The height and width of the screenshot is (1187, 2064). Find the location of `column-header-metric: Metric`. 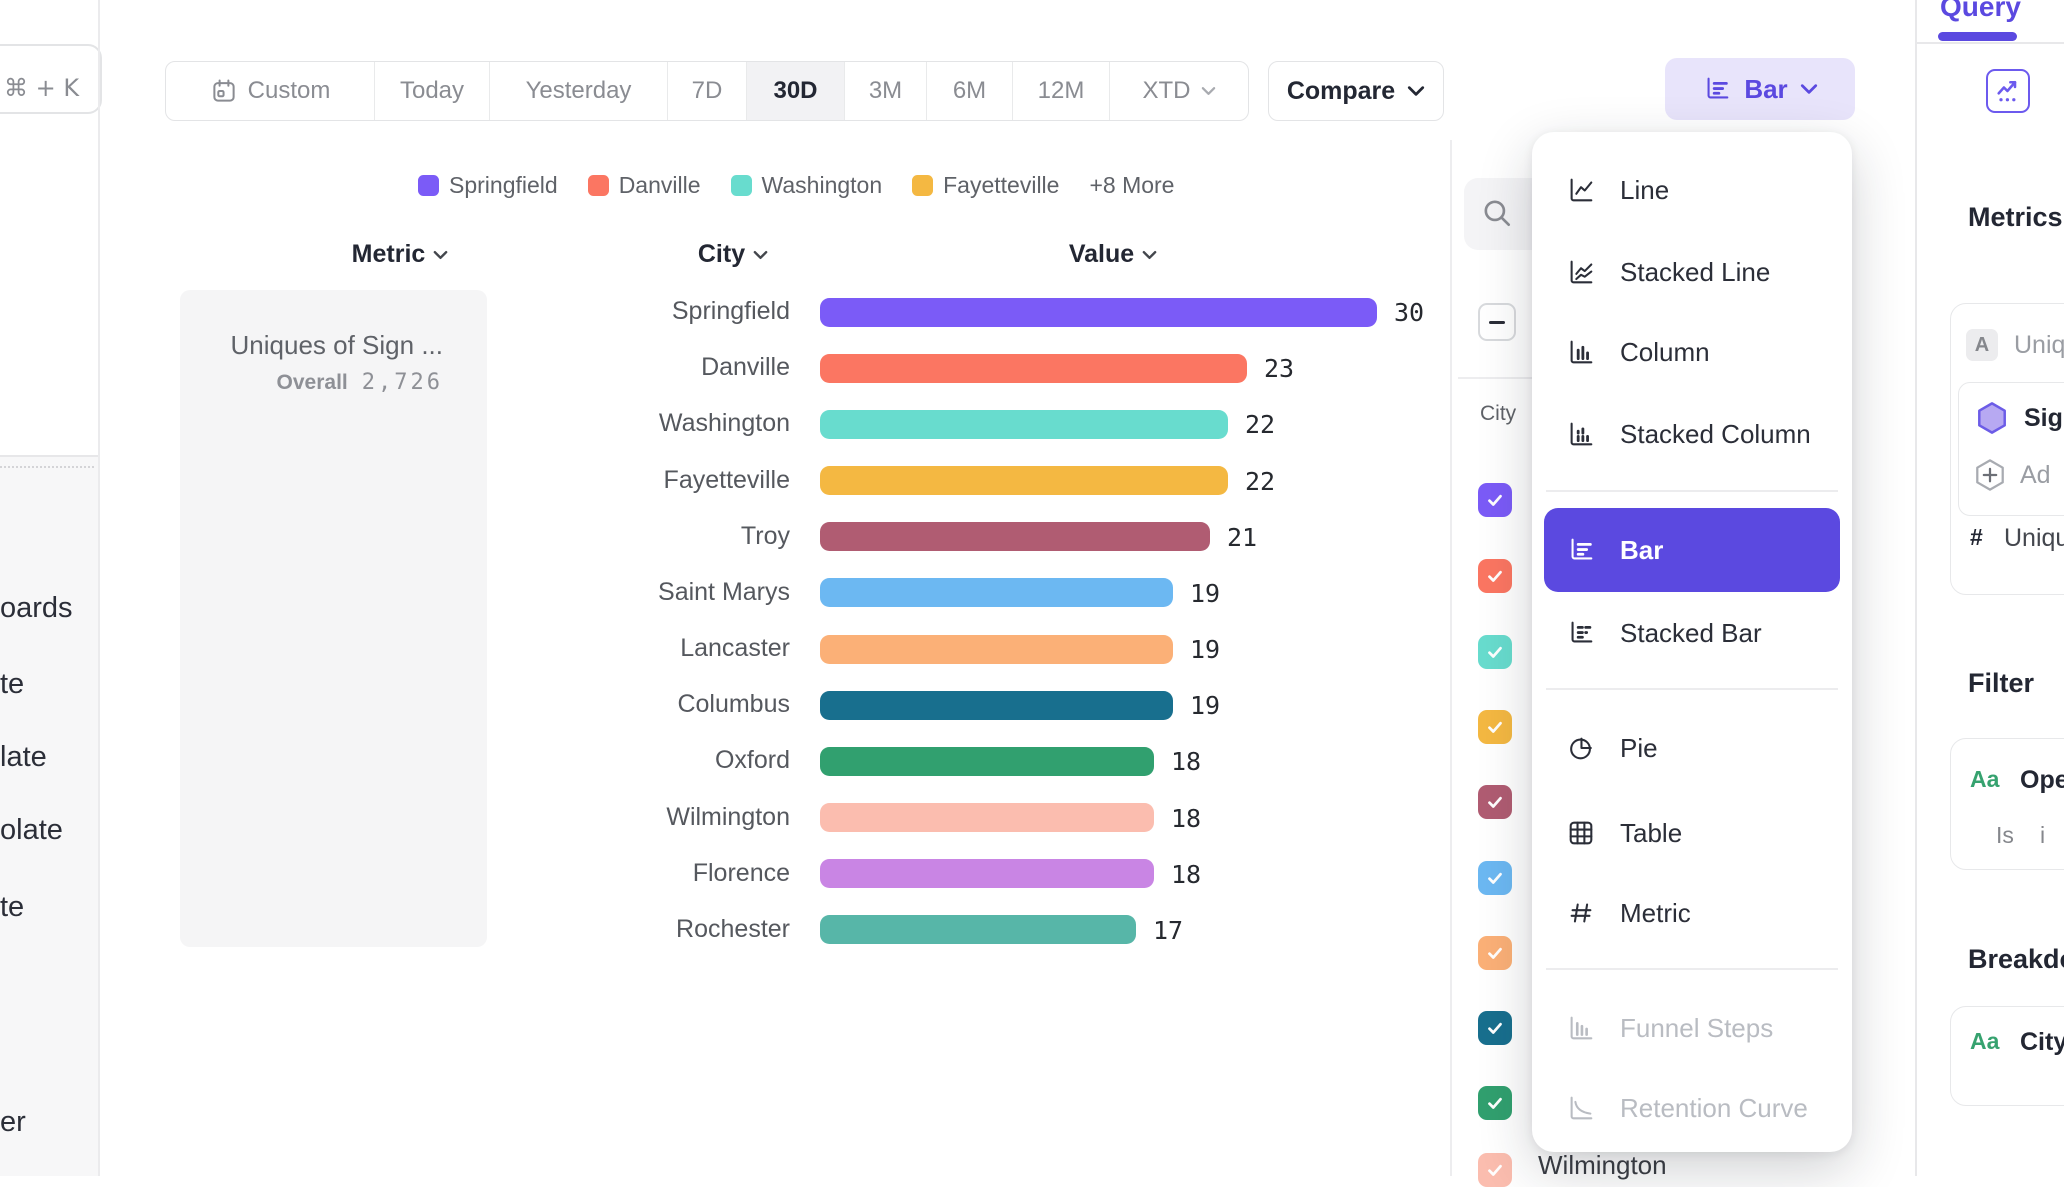

column-header-metric: Metric is located at coordinates (400, 254).